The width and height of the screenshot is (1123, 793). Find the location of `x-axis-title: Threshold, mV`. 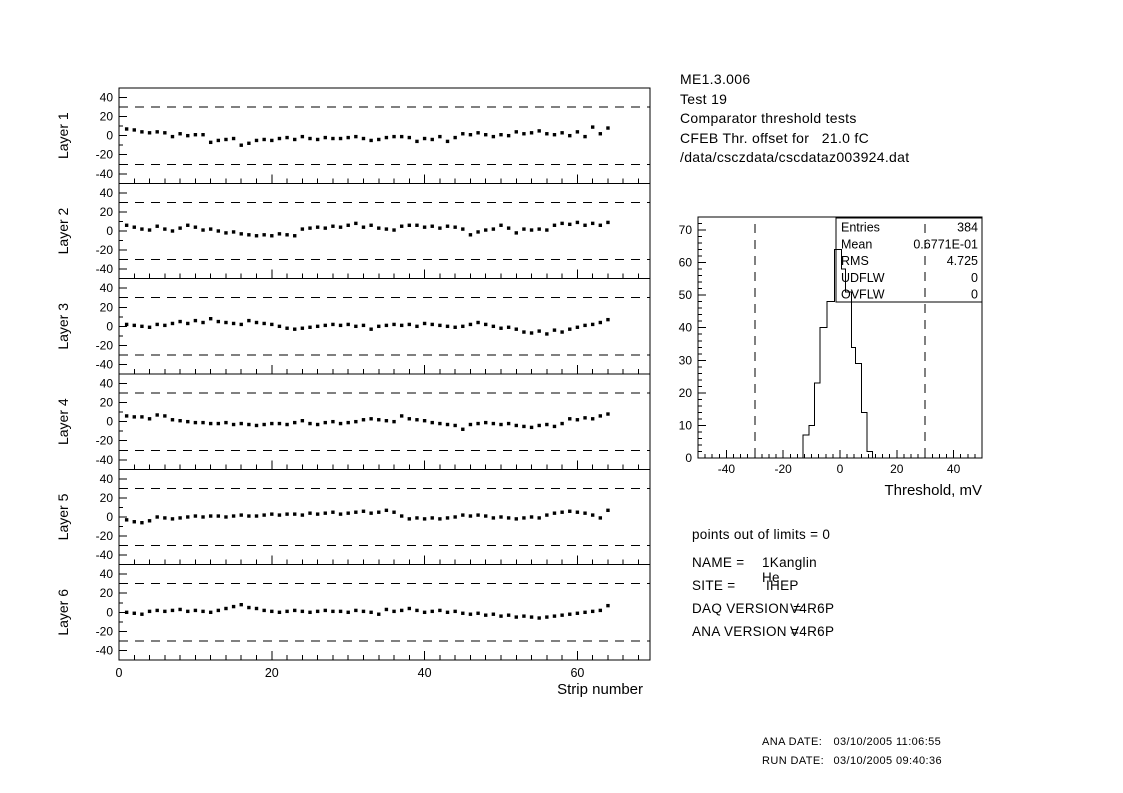

x-axis-title: Threshold, mV is located at coordinates (933, 490).